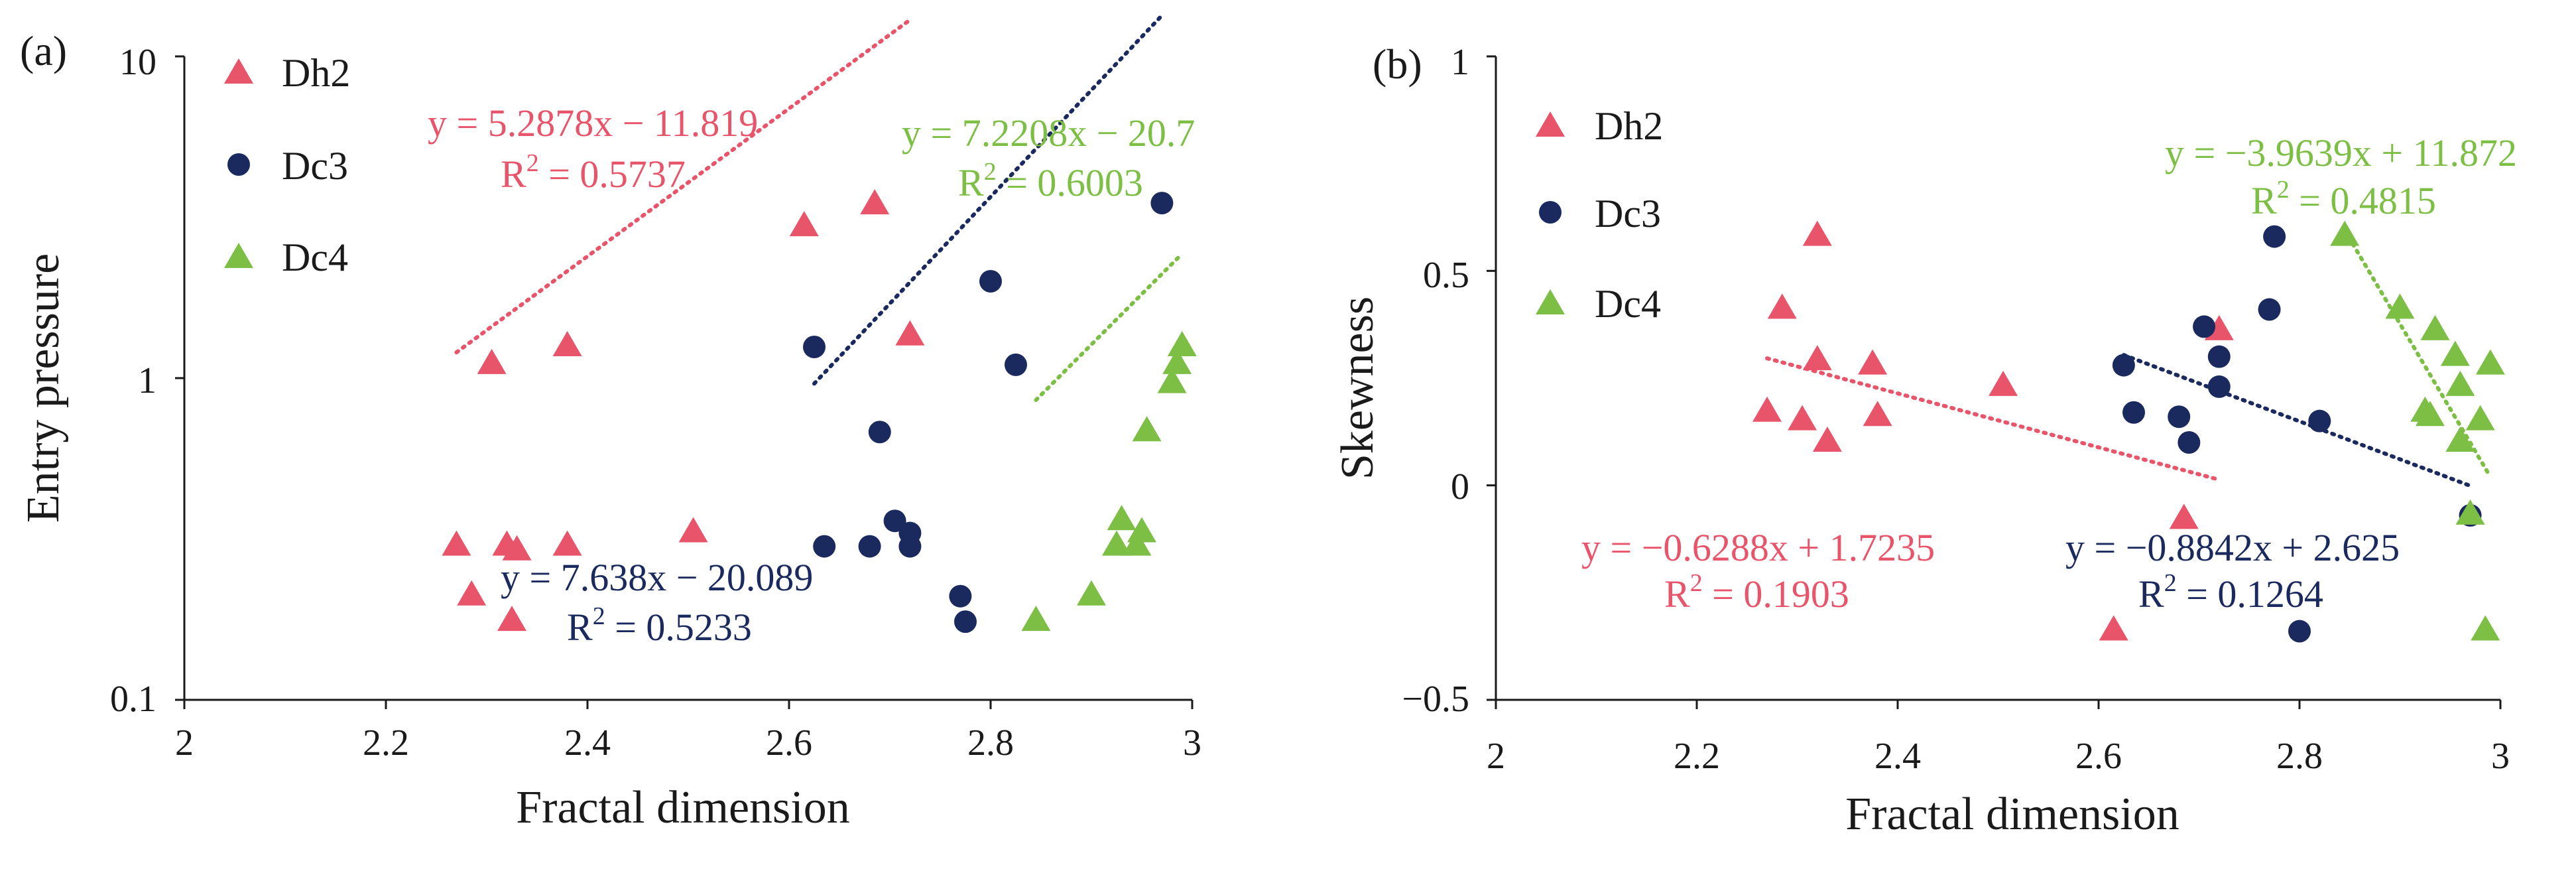  Describe the element at coordinates (1435, 699) in the screenshot. I see `y-tick-label: −0.5` at that location.